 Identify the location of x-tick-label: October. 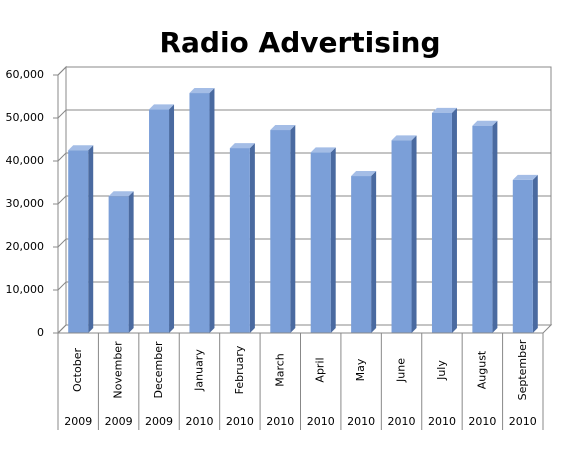
(77, 370).